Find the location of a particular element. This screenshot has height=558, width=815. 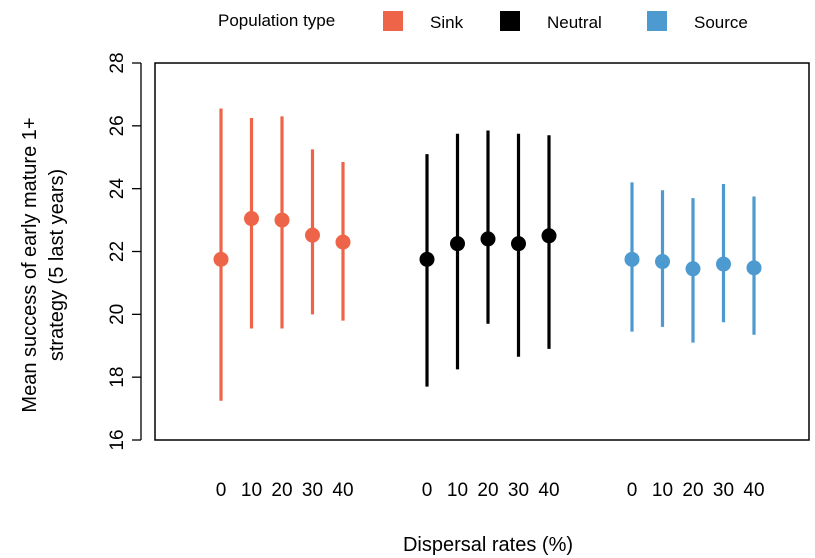

series-sink is located at coordinates (282, 254).